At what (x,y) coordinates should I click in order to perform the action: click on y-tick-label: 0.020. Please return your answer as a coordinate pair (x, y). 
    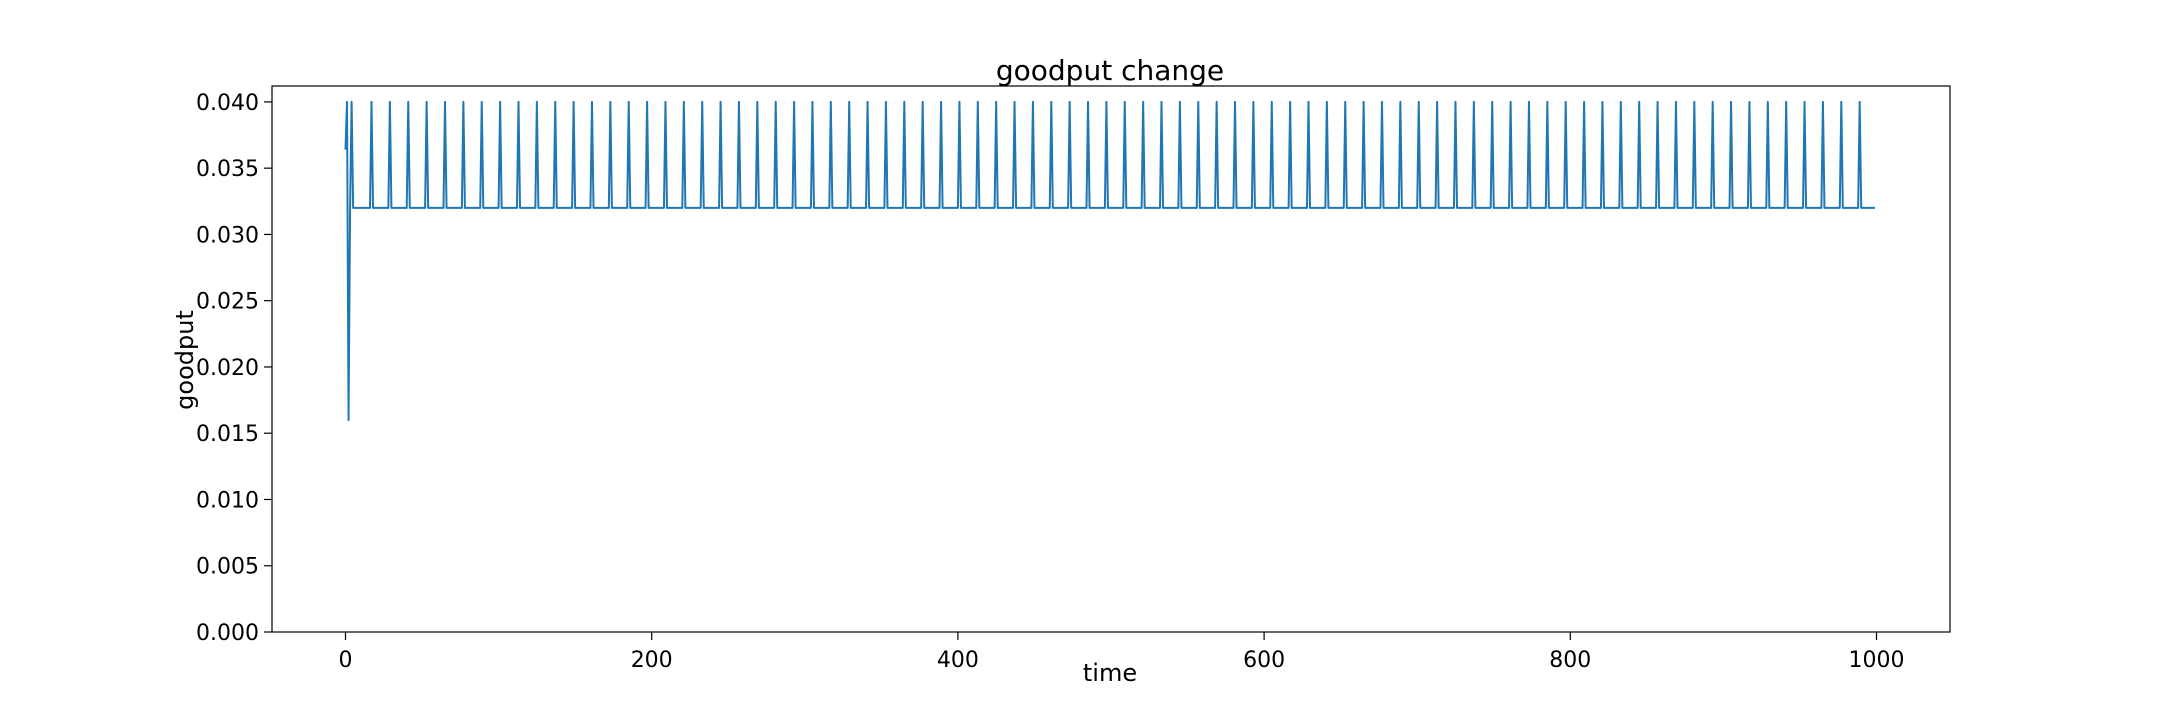
    Looking at the image, I should click on (227, 368).